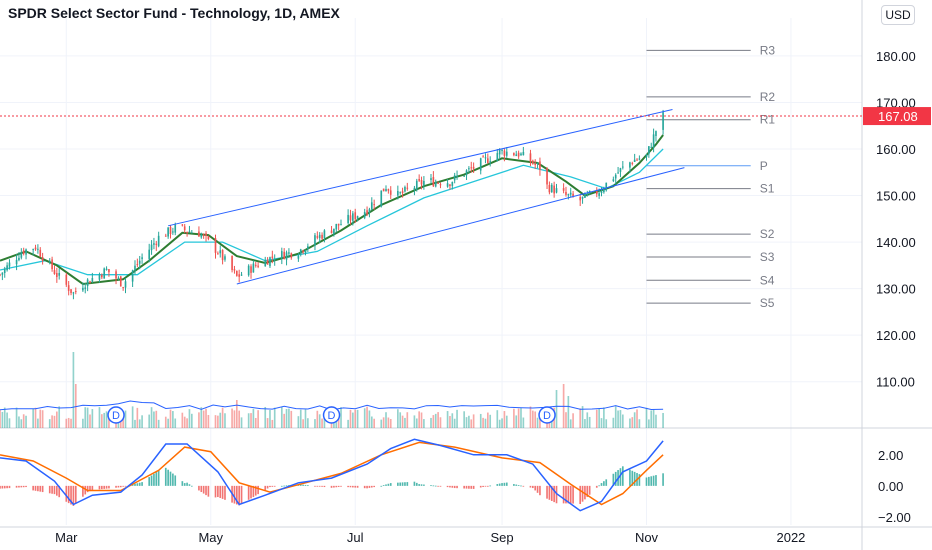 Image resolution: width=932 pixels, height=550 pixels. I want to click on currency-button: USD, so click(898, 15).